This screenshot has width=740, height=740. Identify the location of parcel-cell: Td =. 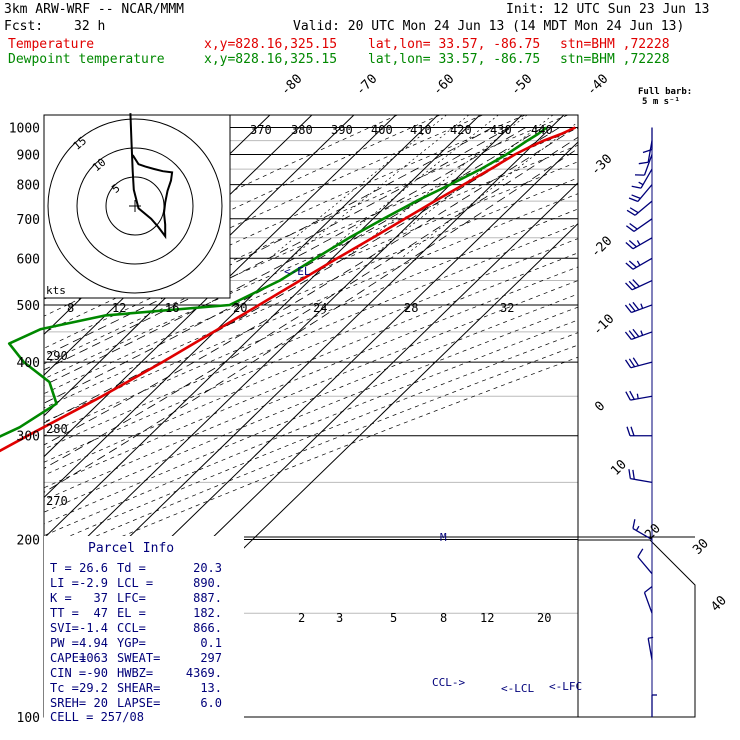
(131, 568).